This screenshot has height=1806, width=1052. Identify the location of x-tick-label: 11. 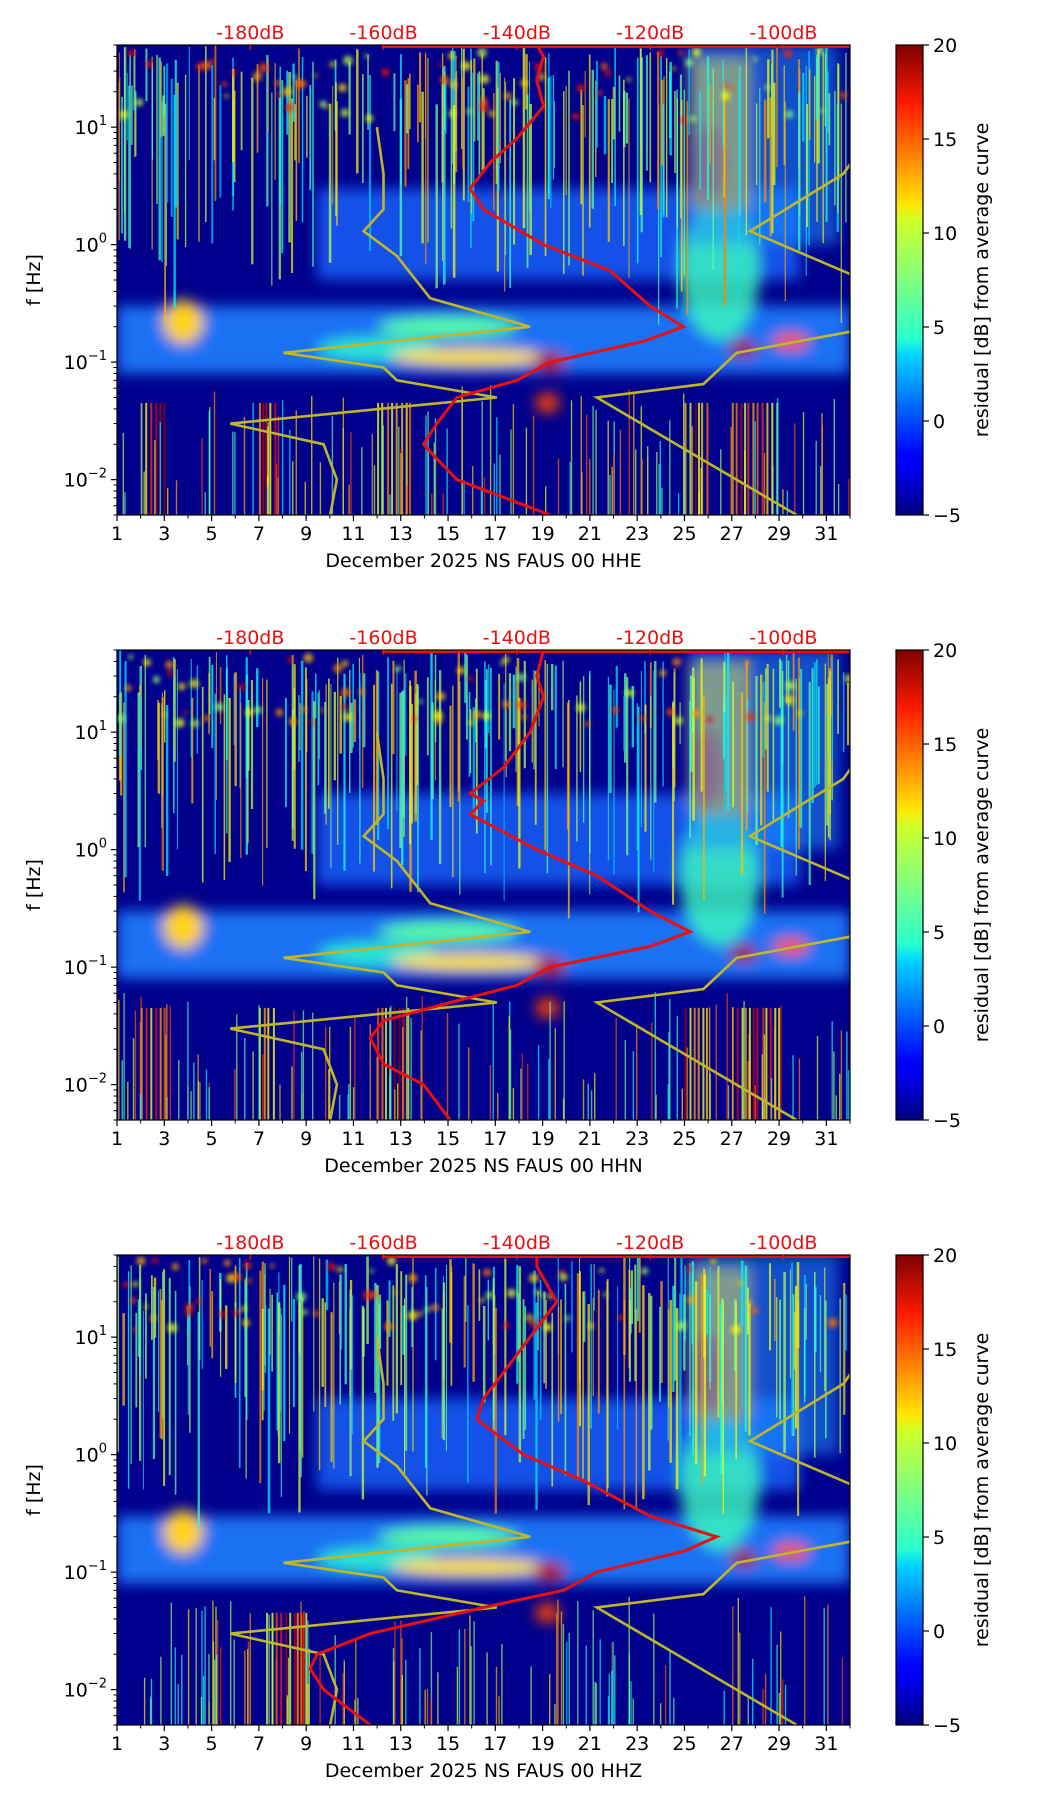
(353, 534).